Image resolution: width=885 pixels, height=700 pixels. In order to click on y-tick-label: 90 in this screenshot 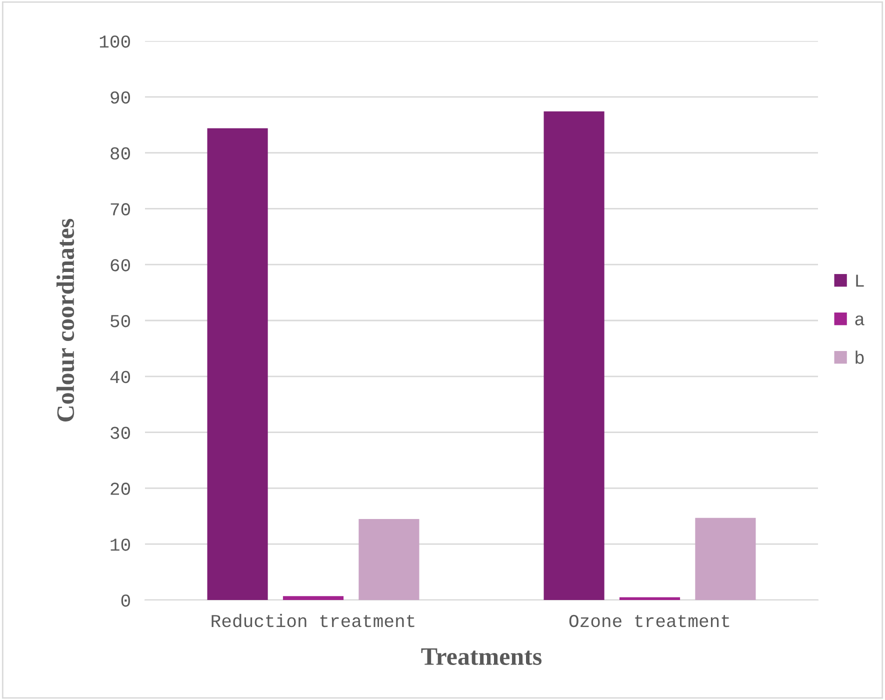, I will do `click(120, 97)`.